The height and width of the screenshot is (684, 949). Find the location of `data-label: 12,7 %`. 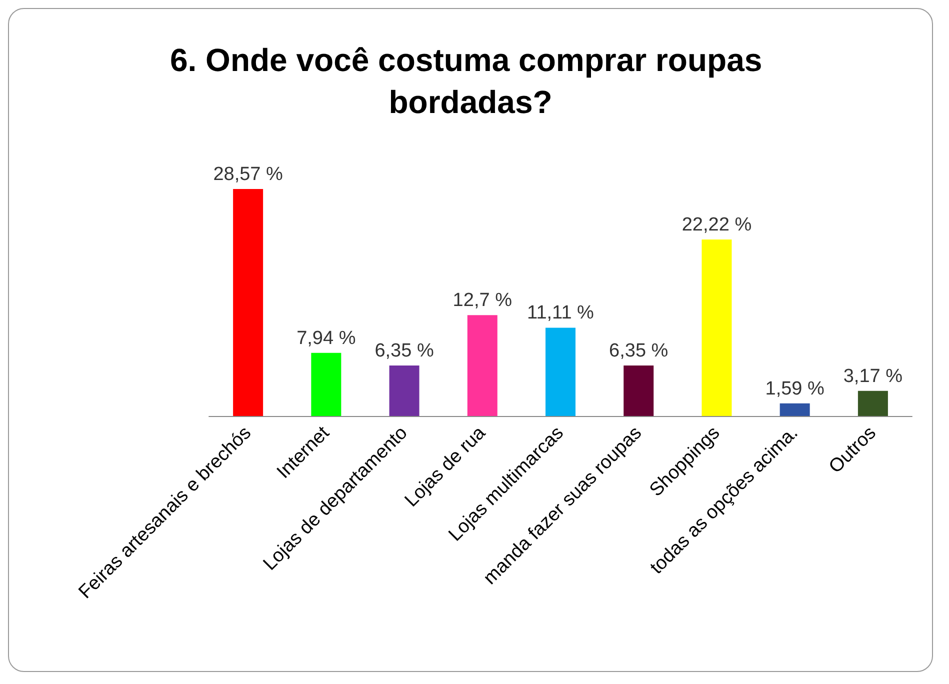

data-label: 12,7 % is located at coordinates (482, 301).